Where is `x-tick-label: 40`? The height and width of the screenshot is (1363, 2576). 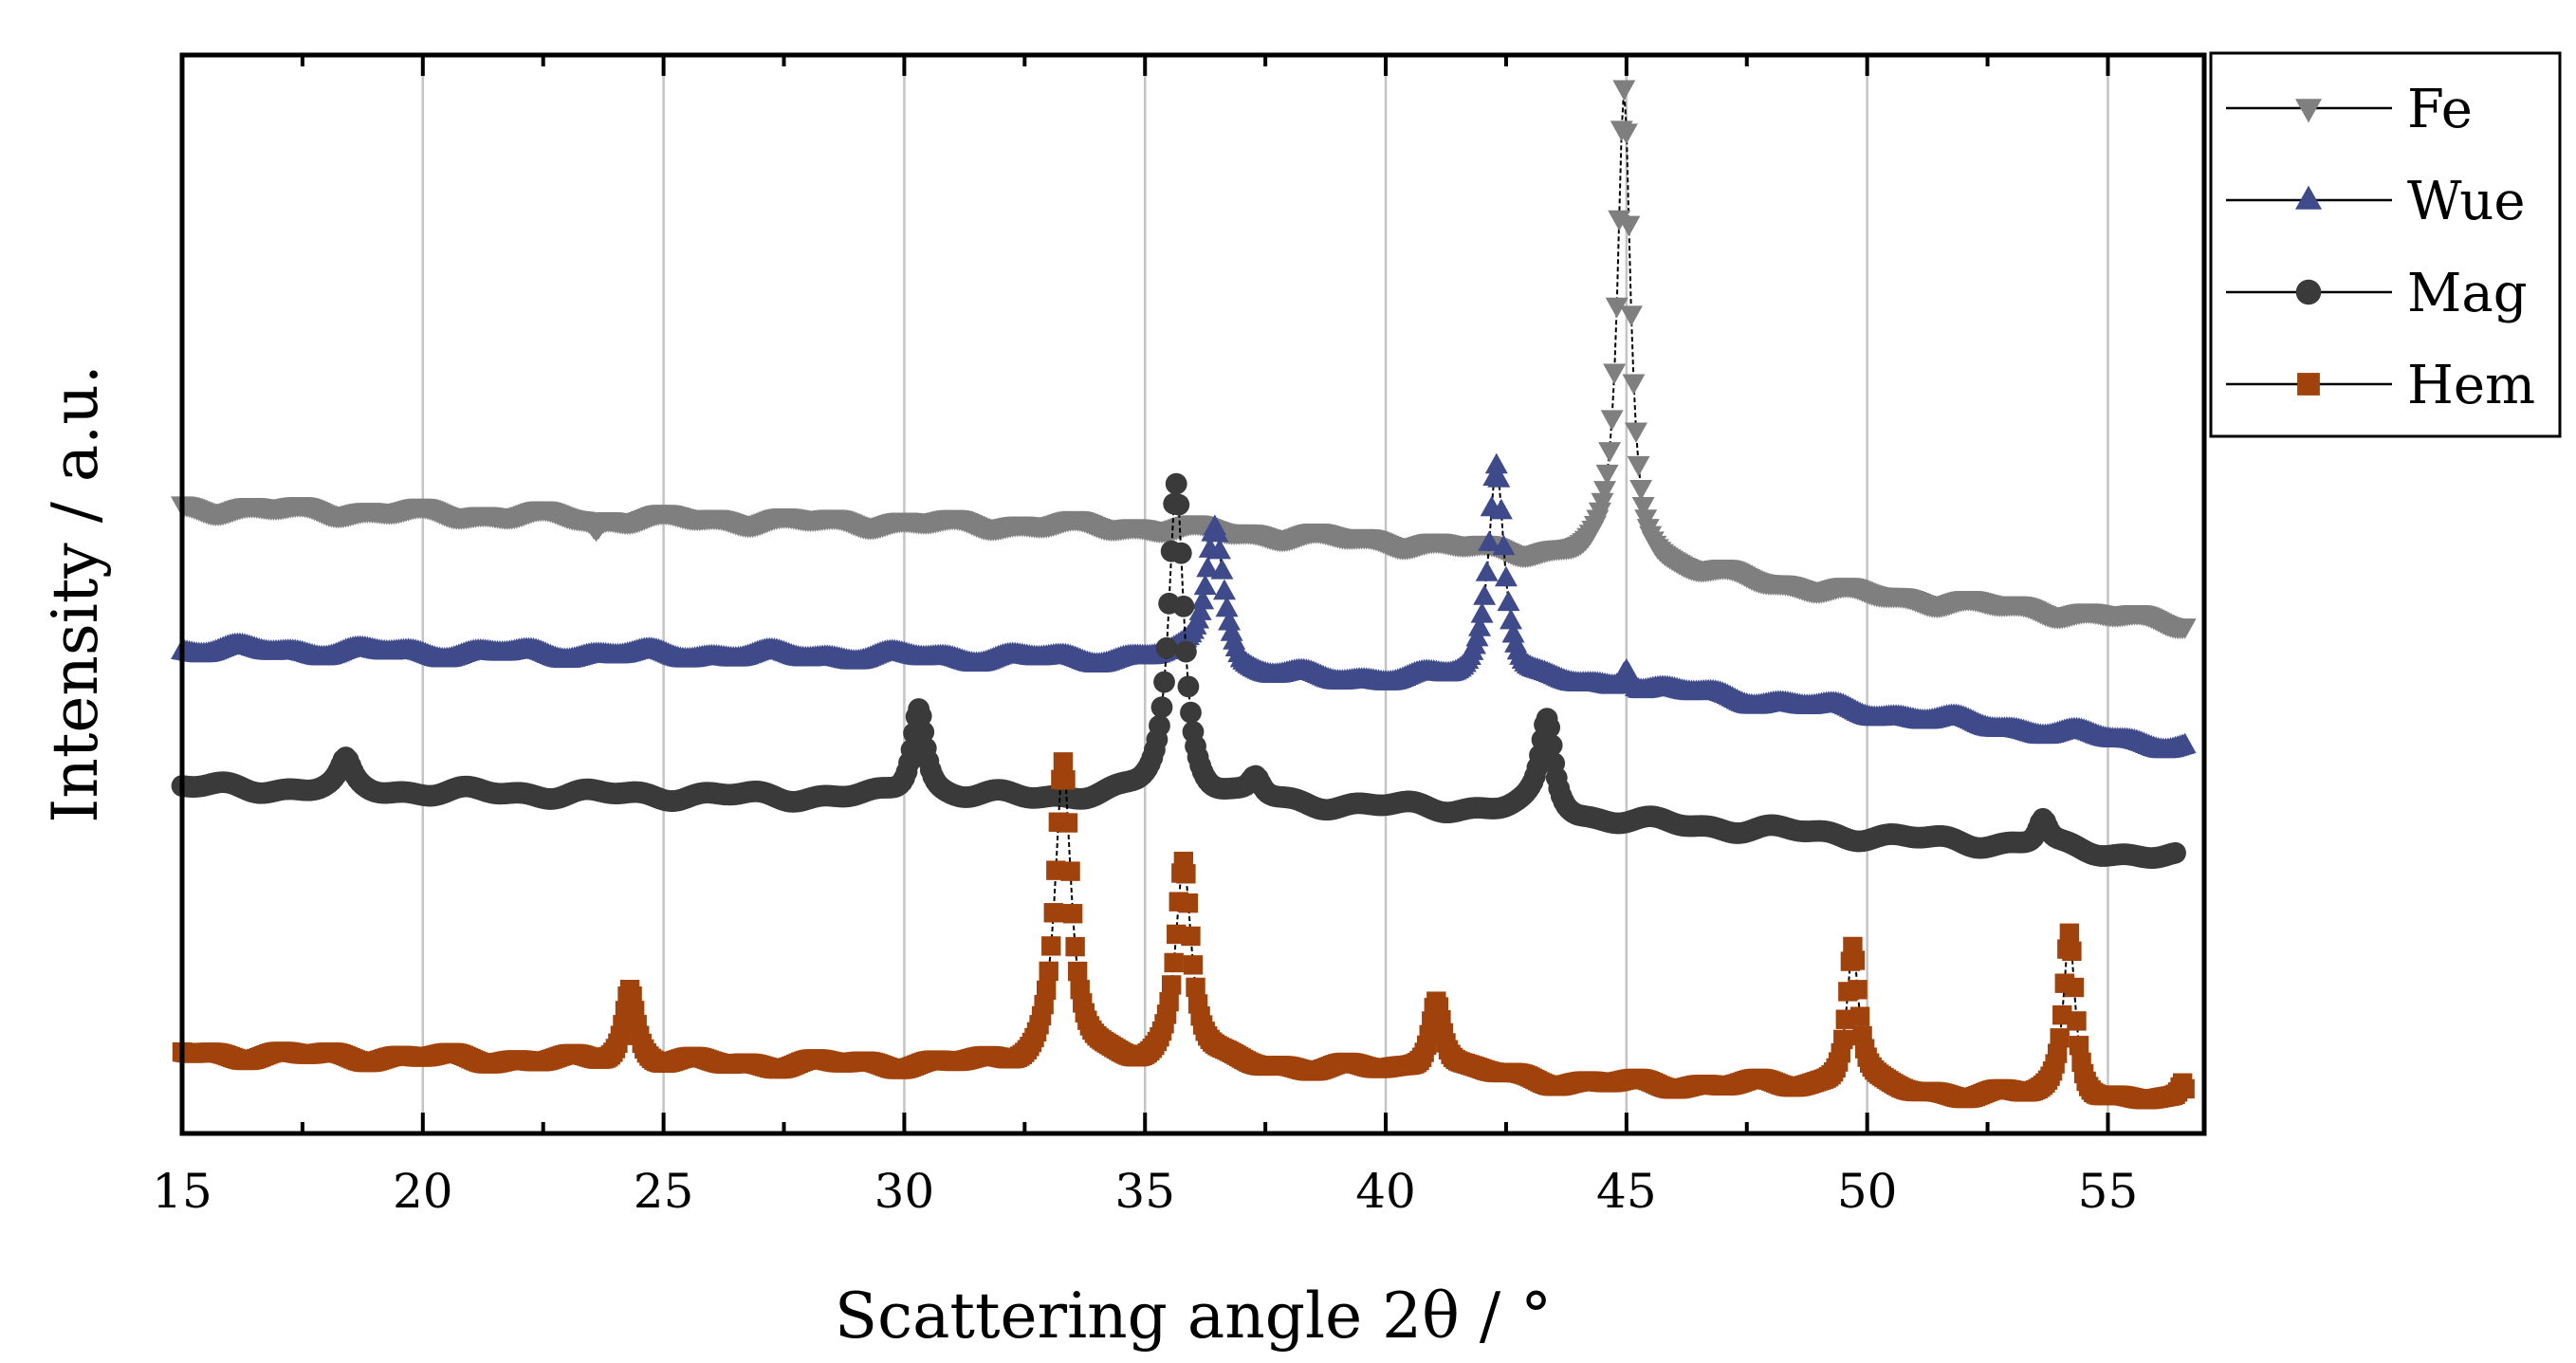
x-tick-label: 40 is located at coordinates (1385, 1192).